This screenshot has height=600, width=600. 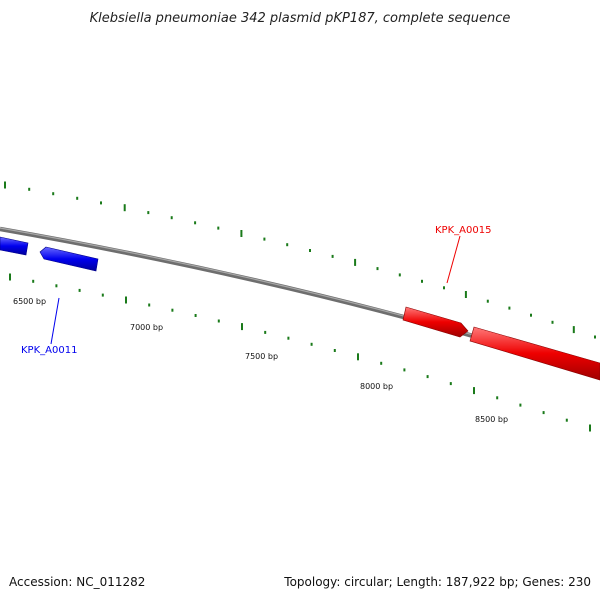 What do you see at coordinates (261, 356) in the screenshot?
I see `position-label-7500: 7500 bp` at bounding box center [261, 356].